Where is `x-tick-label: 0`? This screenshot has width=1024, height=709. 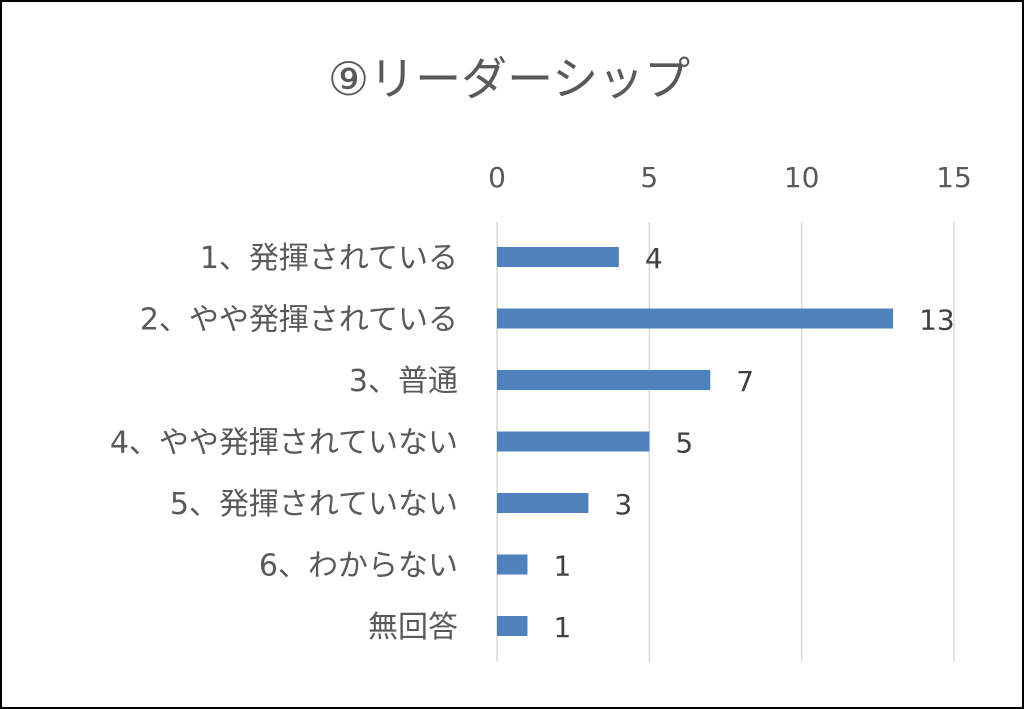
x-tick-label: 0 is located at coordinates (497, 177).